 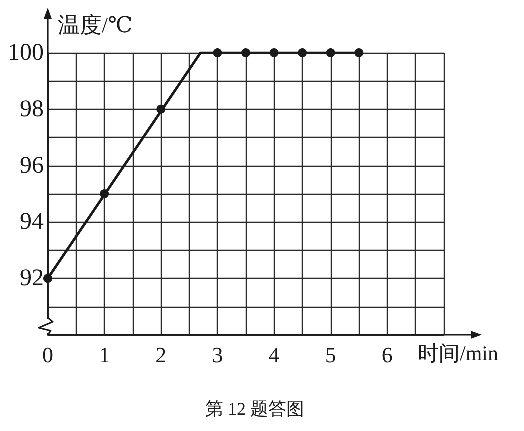 What do you see at coordinates (255, 409) in the screenshot?
I see `text: 第 12 题答图` at bounding box center [255, 409].